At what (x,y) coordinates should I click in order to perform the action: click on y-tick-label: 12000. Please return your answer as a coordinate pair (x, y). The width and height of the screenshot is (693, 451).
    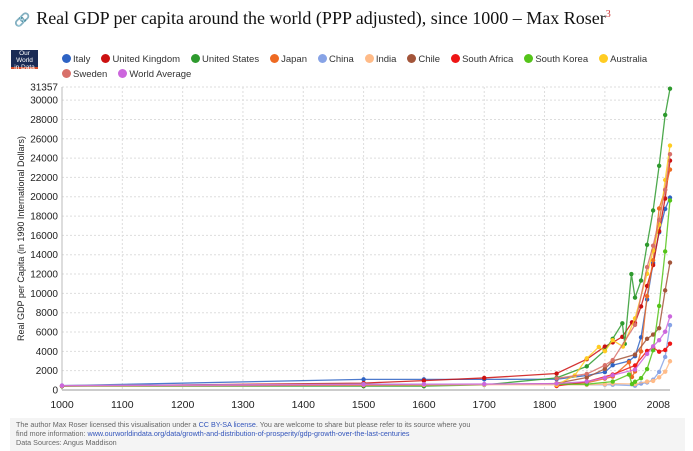
    Looking at the image, I should click on (44, 275).